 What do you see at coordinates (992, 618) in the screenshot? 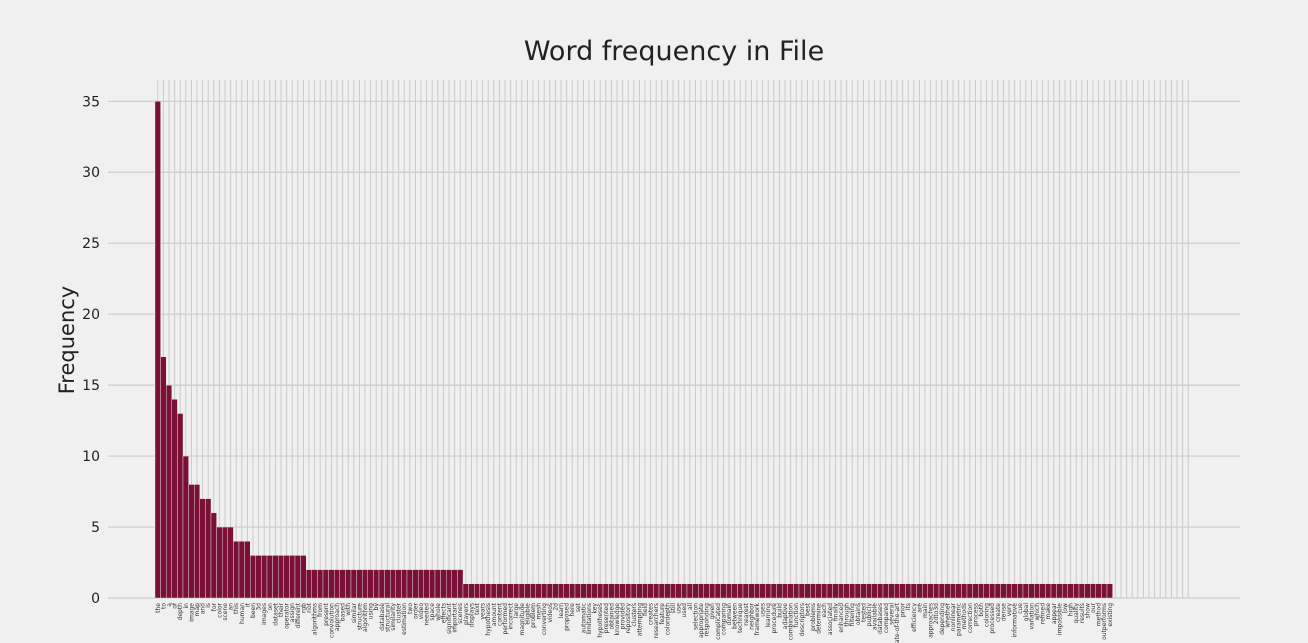
I see `x-tick-label: processed` at bounding box center [992, 618].